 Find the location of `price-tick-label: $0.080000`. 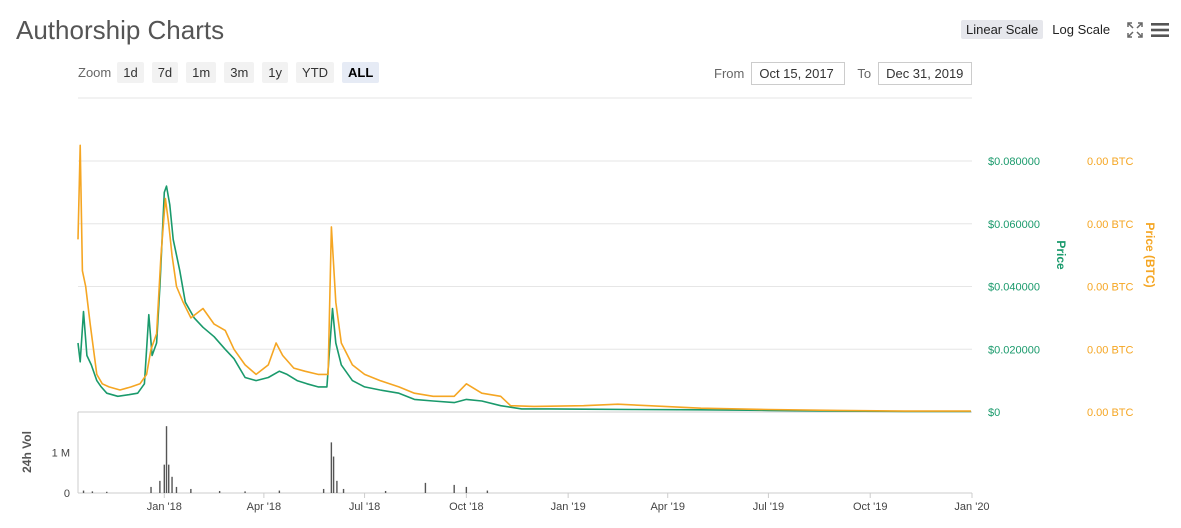

price-tick-label: $0.080000 is located at coordinates (1014, 162).